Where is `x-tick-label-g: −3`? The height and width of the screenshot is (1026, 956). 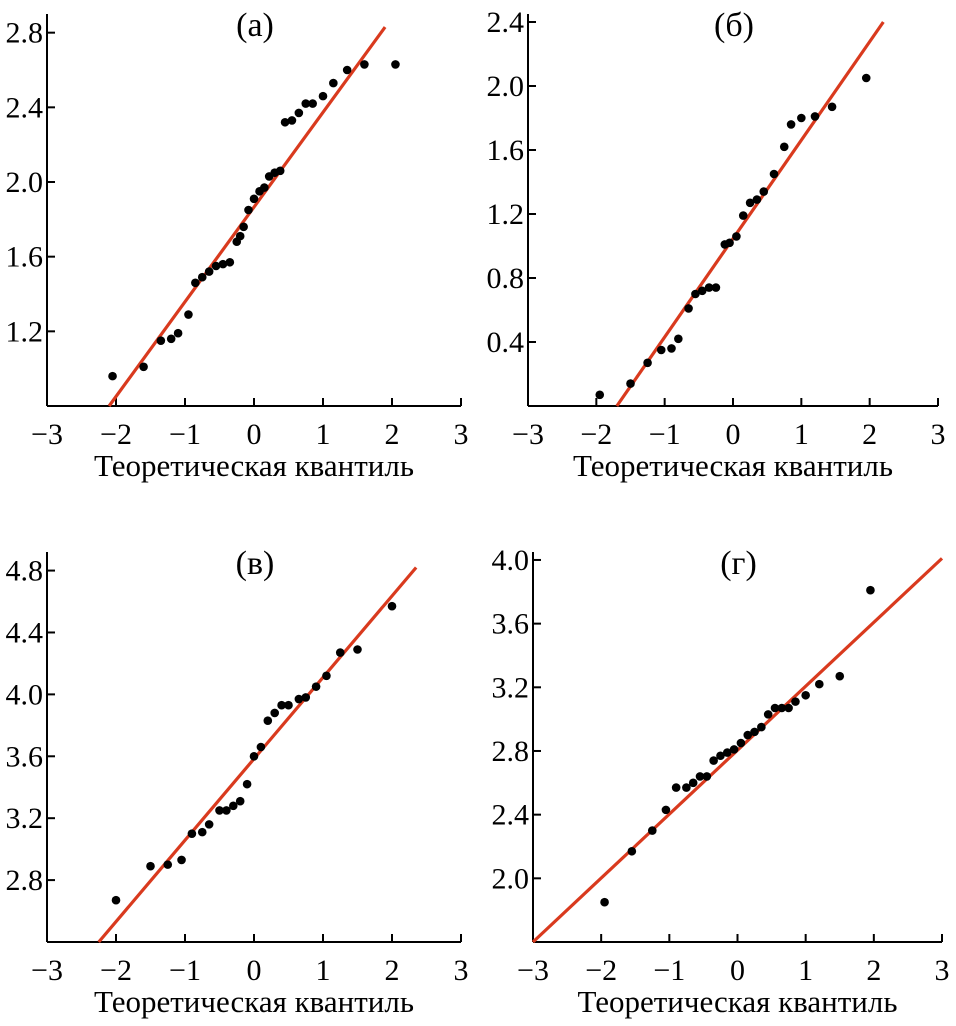 x-tick-label-g: −3 is located at coordinates (533, 970).